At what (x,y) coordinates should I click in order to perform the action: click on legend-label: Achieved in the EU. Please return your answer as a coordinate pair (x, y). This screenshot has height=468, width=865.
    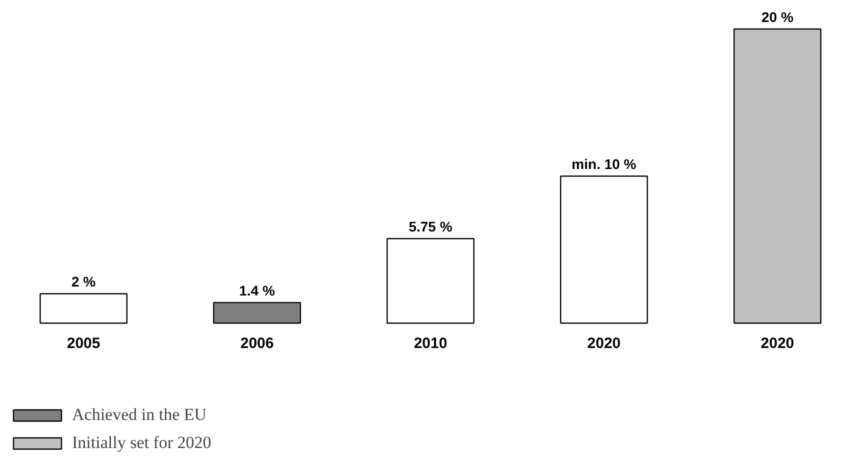
    Looking at the image, I should click on (139, 415).